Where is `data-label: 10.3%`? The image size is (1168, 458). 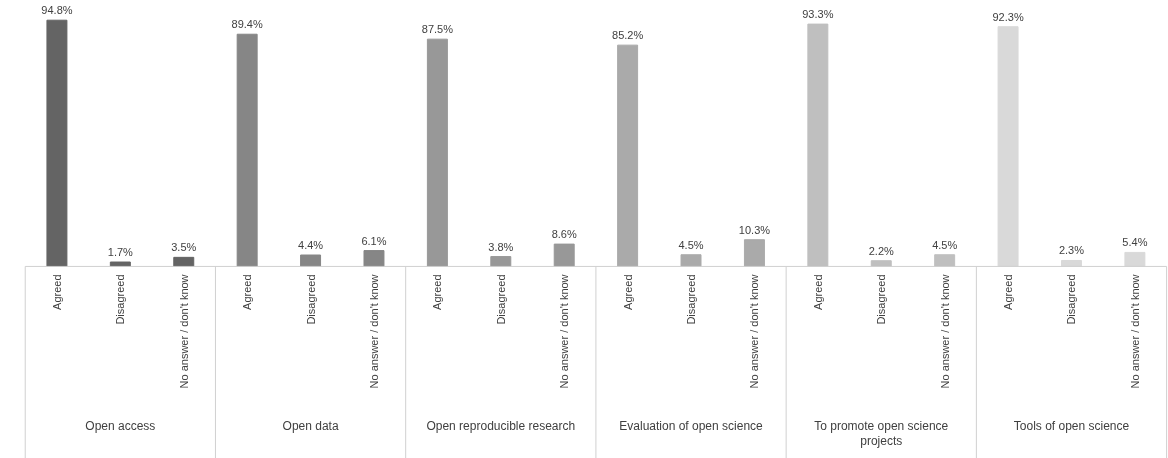 data-label: 10.3% is located at coordinates (754, 229).